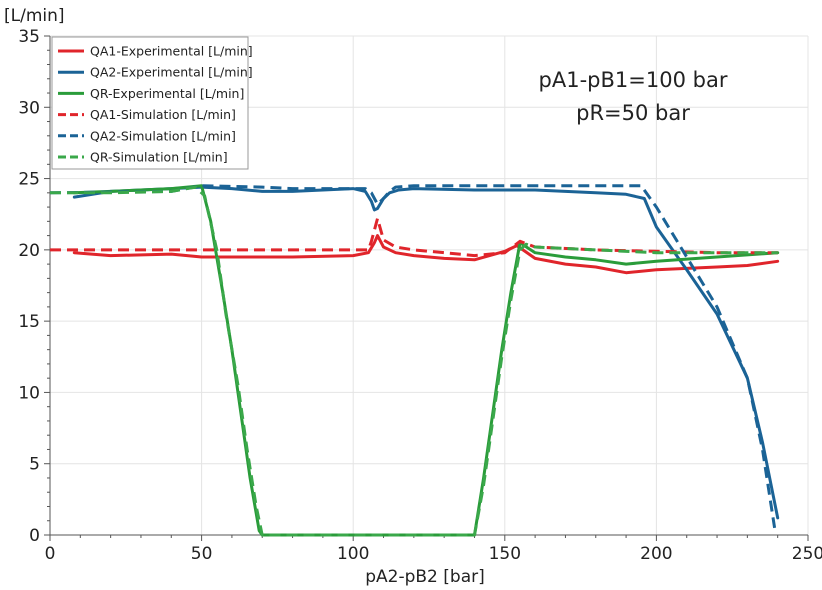 This screenshot has width=822, height=590. I want to click on x-tick-label: 200, so click(656, 554).